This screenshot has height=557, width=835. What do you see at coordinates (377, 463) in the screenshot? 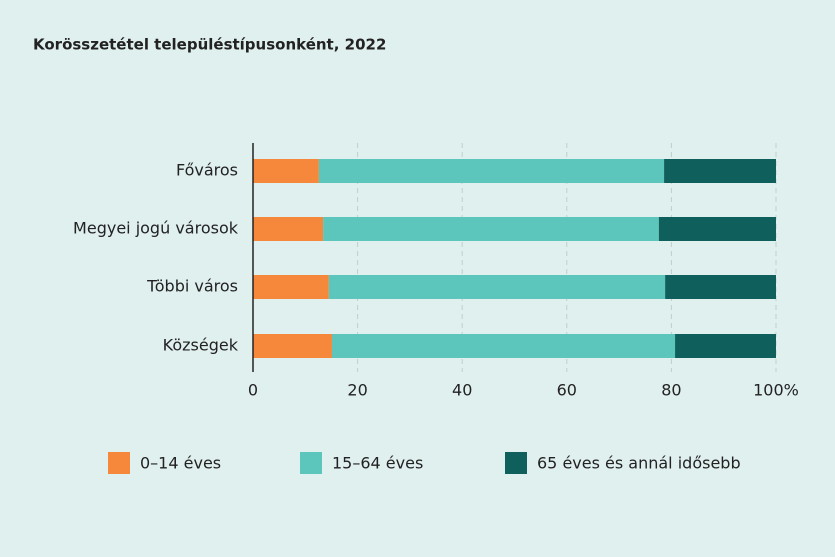
I see `legend-label: 15–64 éves` at bounding box center [377, 463].